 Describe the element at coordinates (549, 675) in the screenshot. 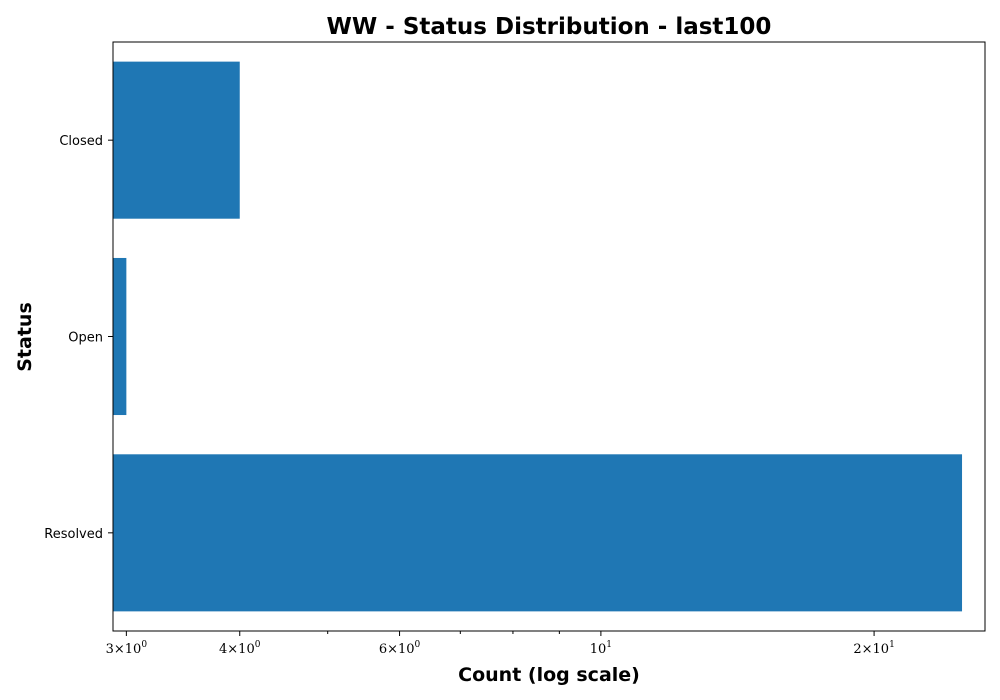

I see `x-axis-label: Count (log scale)` at that location.